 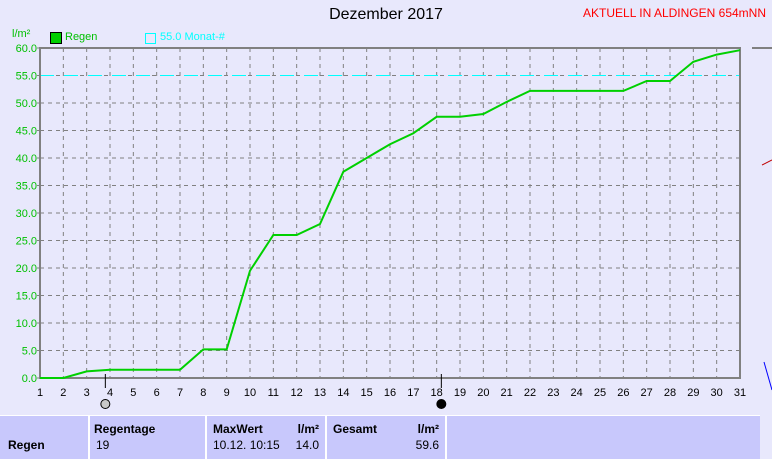 I want to click on x-tick-label: 30, so click(x=717, y=393).